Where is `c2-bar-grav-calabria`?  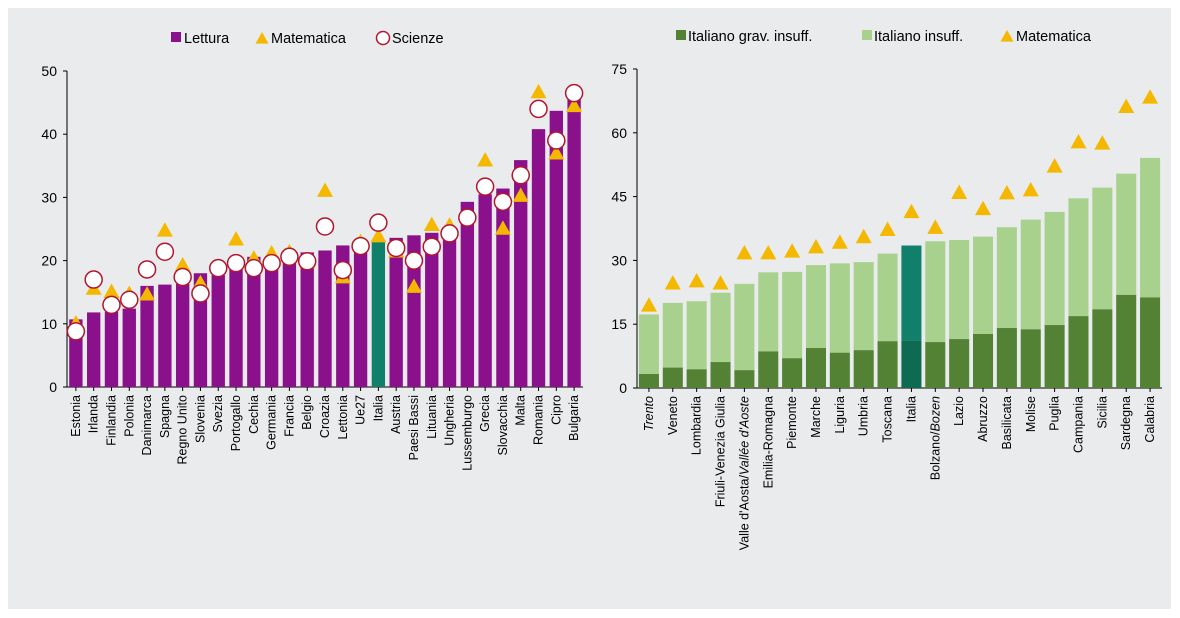
c2-bar-grav-calabria is located at coordinates (1150, 342).